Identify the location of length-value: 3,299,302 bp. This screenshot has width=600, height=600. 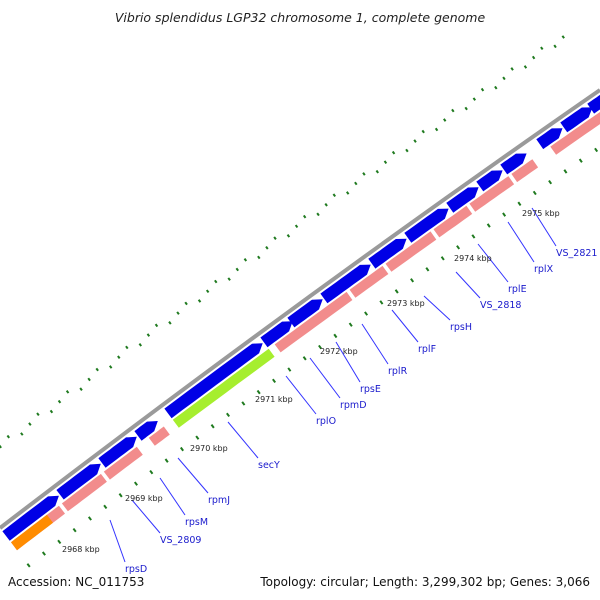
(461, 582).